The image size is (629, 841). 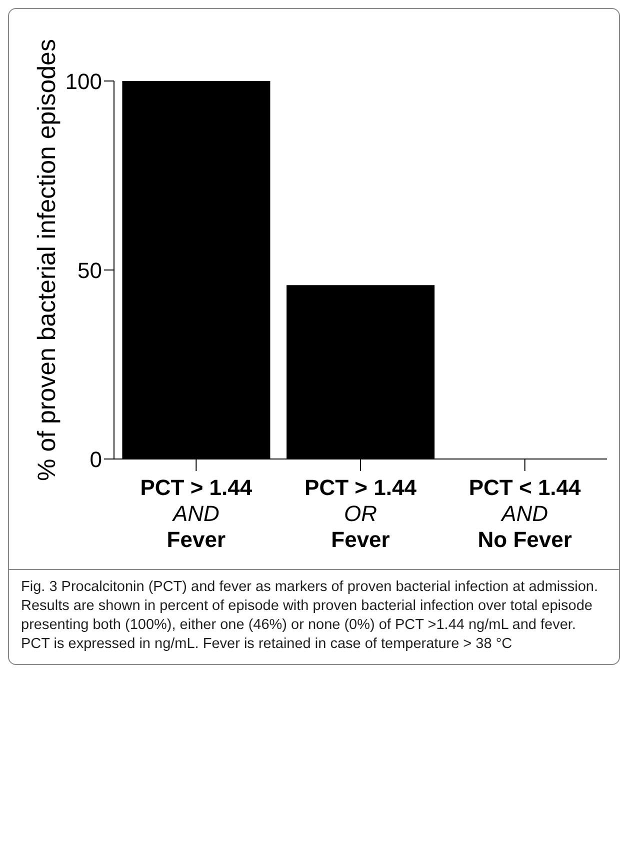 I want to click on x-tick-label: PCT < 1.44 AND No Fever, so click(x=525, y=513).